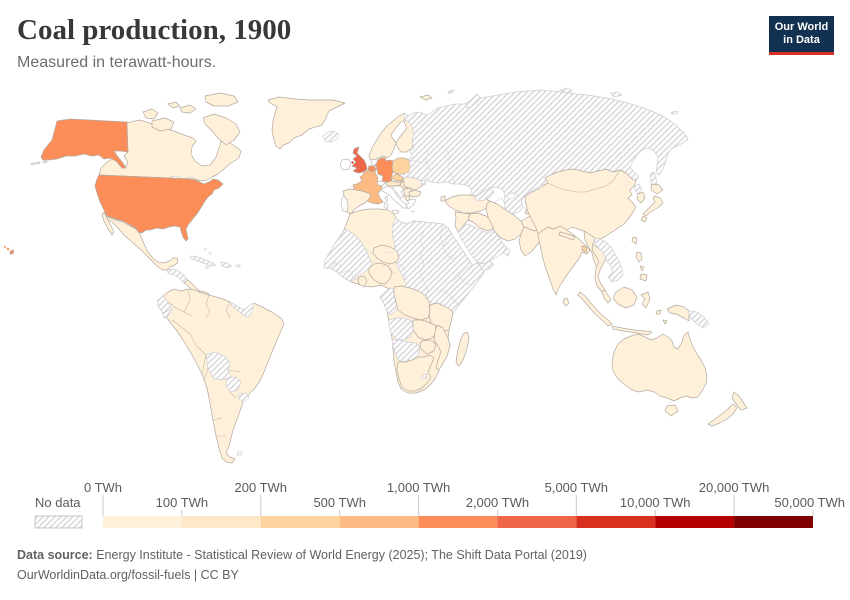 This screenshot has height=600, width=850. What do you see at coordinates (103, 487) in the screenshot?
I see `svg-text: 0 TWh` at bounding box center [103, 487].